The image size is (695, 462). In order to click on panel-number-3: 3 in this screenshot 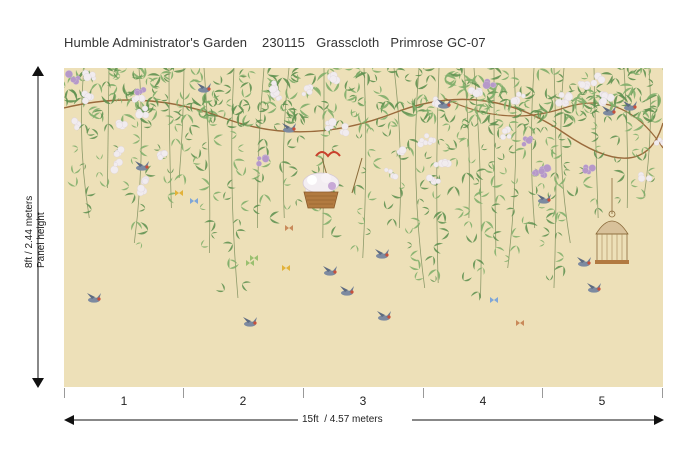, I will do `click(363, 401)`.